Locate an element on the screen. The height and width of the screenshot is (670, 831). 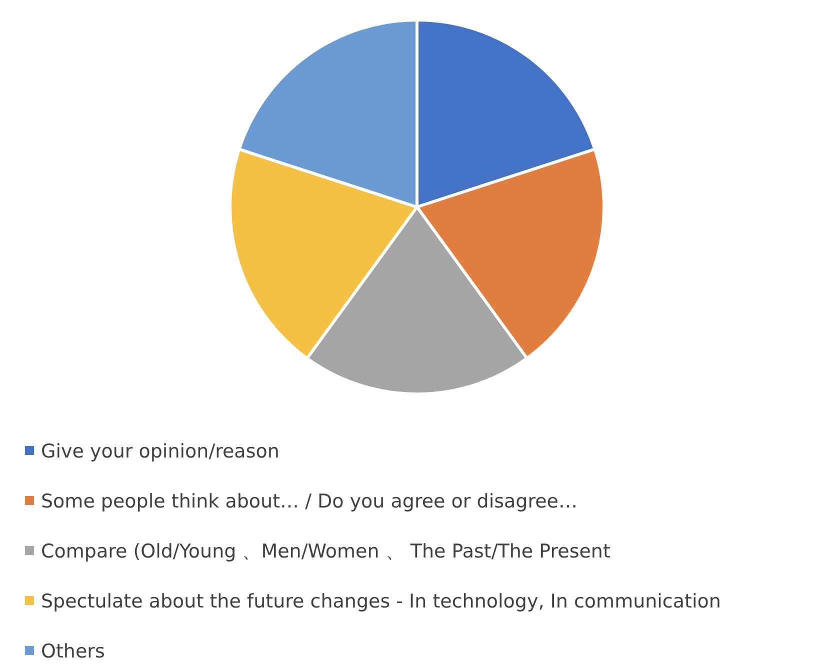
legend-label: Others is located at coordinates (73, 651).